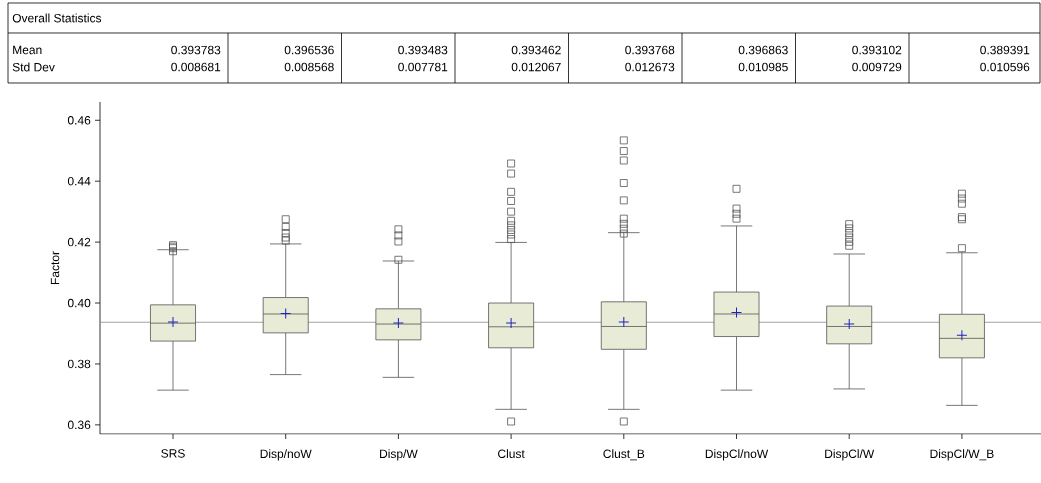 This screenshot has width=1041, height=483. Describe the element at coordinates (423, 67) in the screenshot. I see `text: 0.007781` at that location.